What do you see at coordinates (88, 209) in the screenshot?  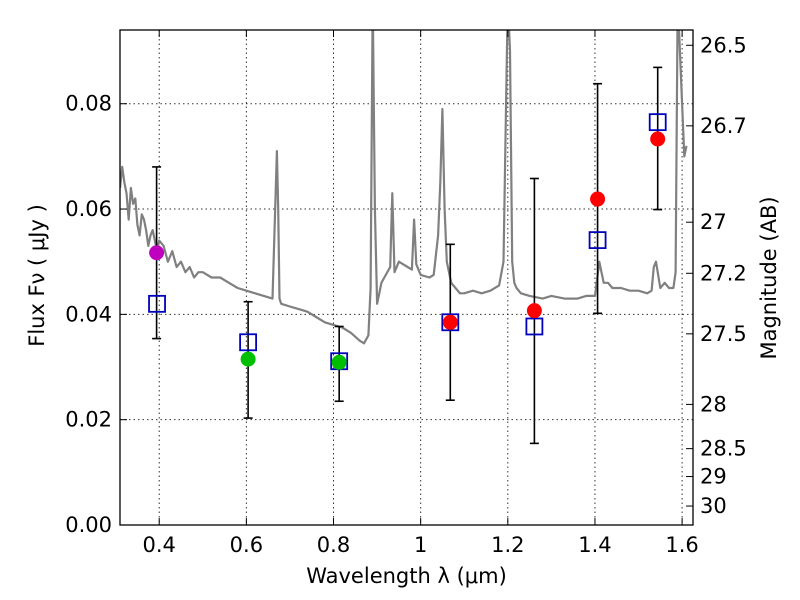 I see `y-tick-label: 0.06` at bounding box center [88, 209].